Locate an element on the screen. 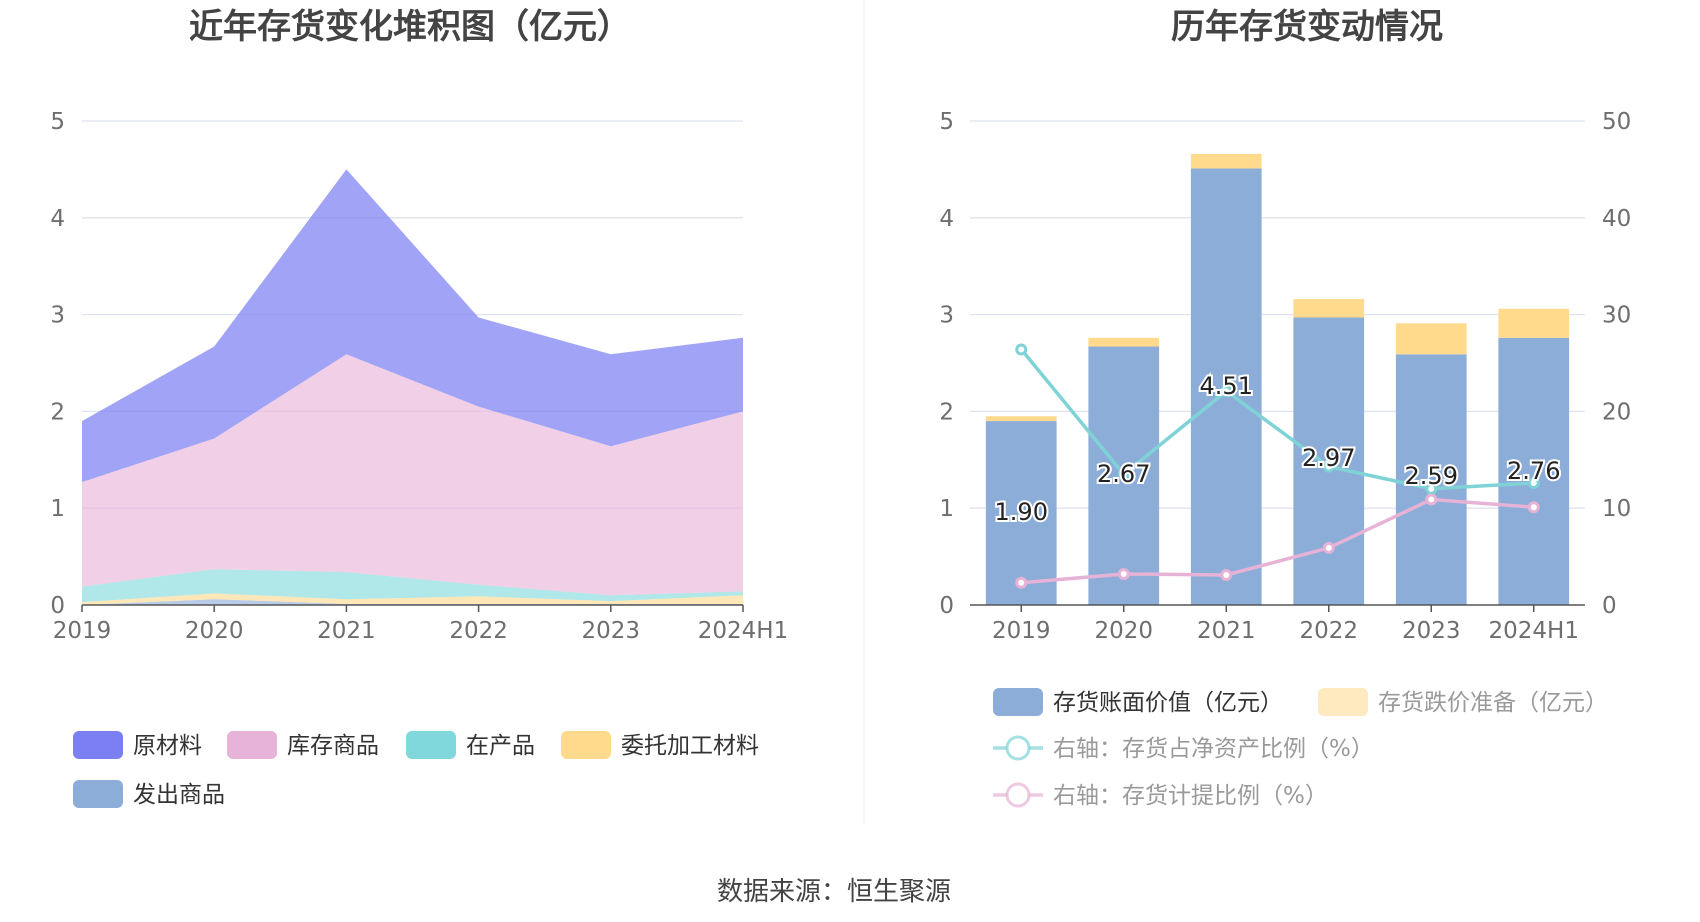 The image size is (1700, 922). legend-swatch-book-value is located at coordinates (1018, 702).